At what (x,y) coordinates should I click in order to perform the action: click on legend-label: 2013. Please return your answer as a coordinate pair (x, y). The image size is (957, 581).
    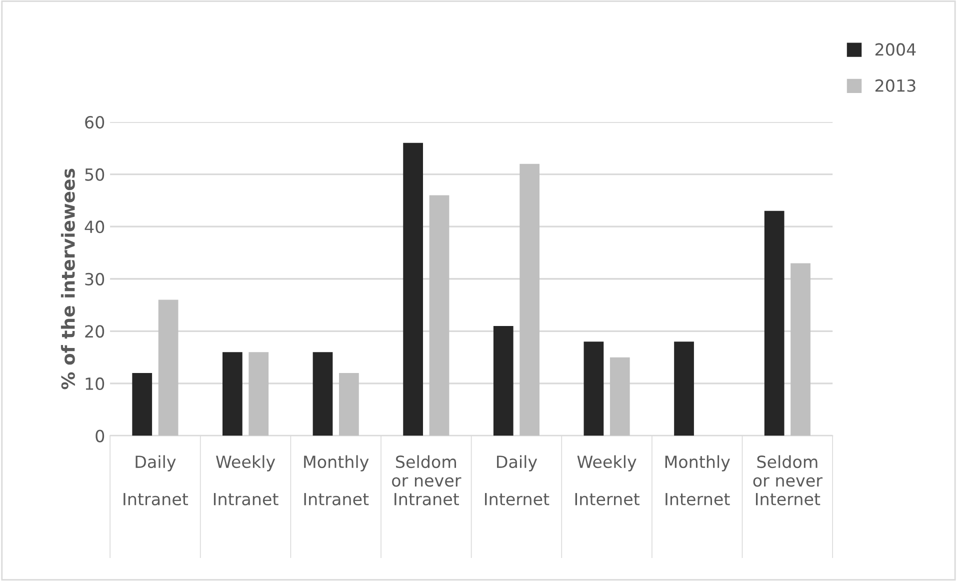
    Looking at the image, I should click on (895, 85).